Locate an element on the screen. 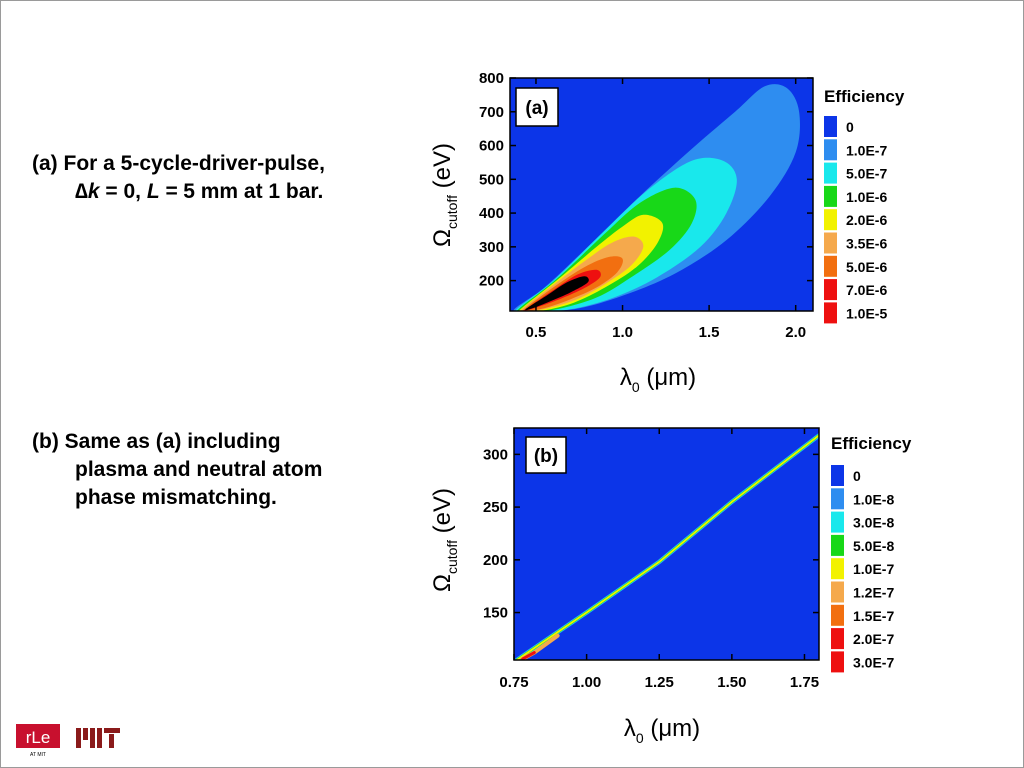  logos-svg: rLe AT MIT is located at coordinates (68, 741).